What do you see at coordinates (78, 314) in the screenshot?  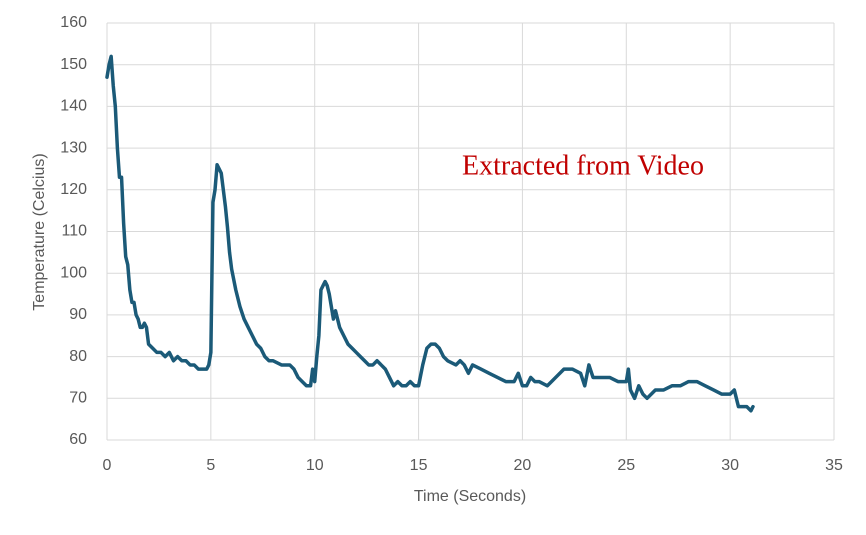 I see `y-tick-label: 90` at bounding box center [78, 314].